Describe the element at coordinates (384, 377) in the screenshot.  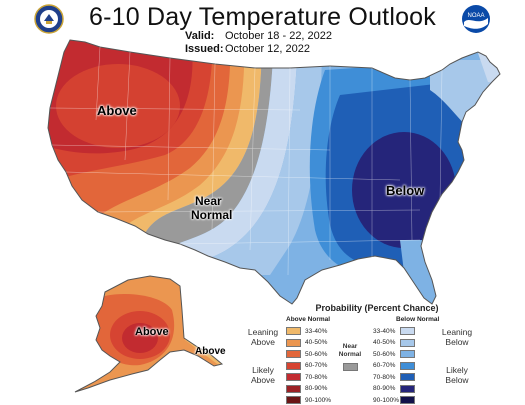
I see `legend-range-below-5: 70-80%` at that location.